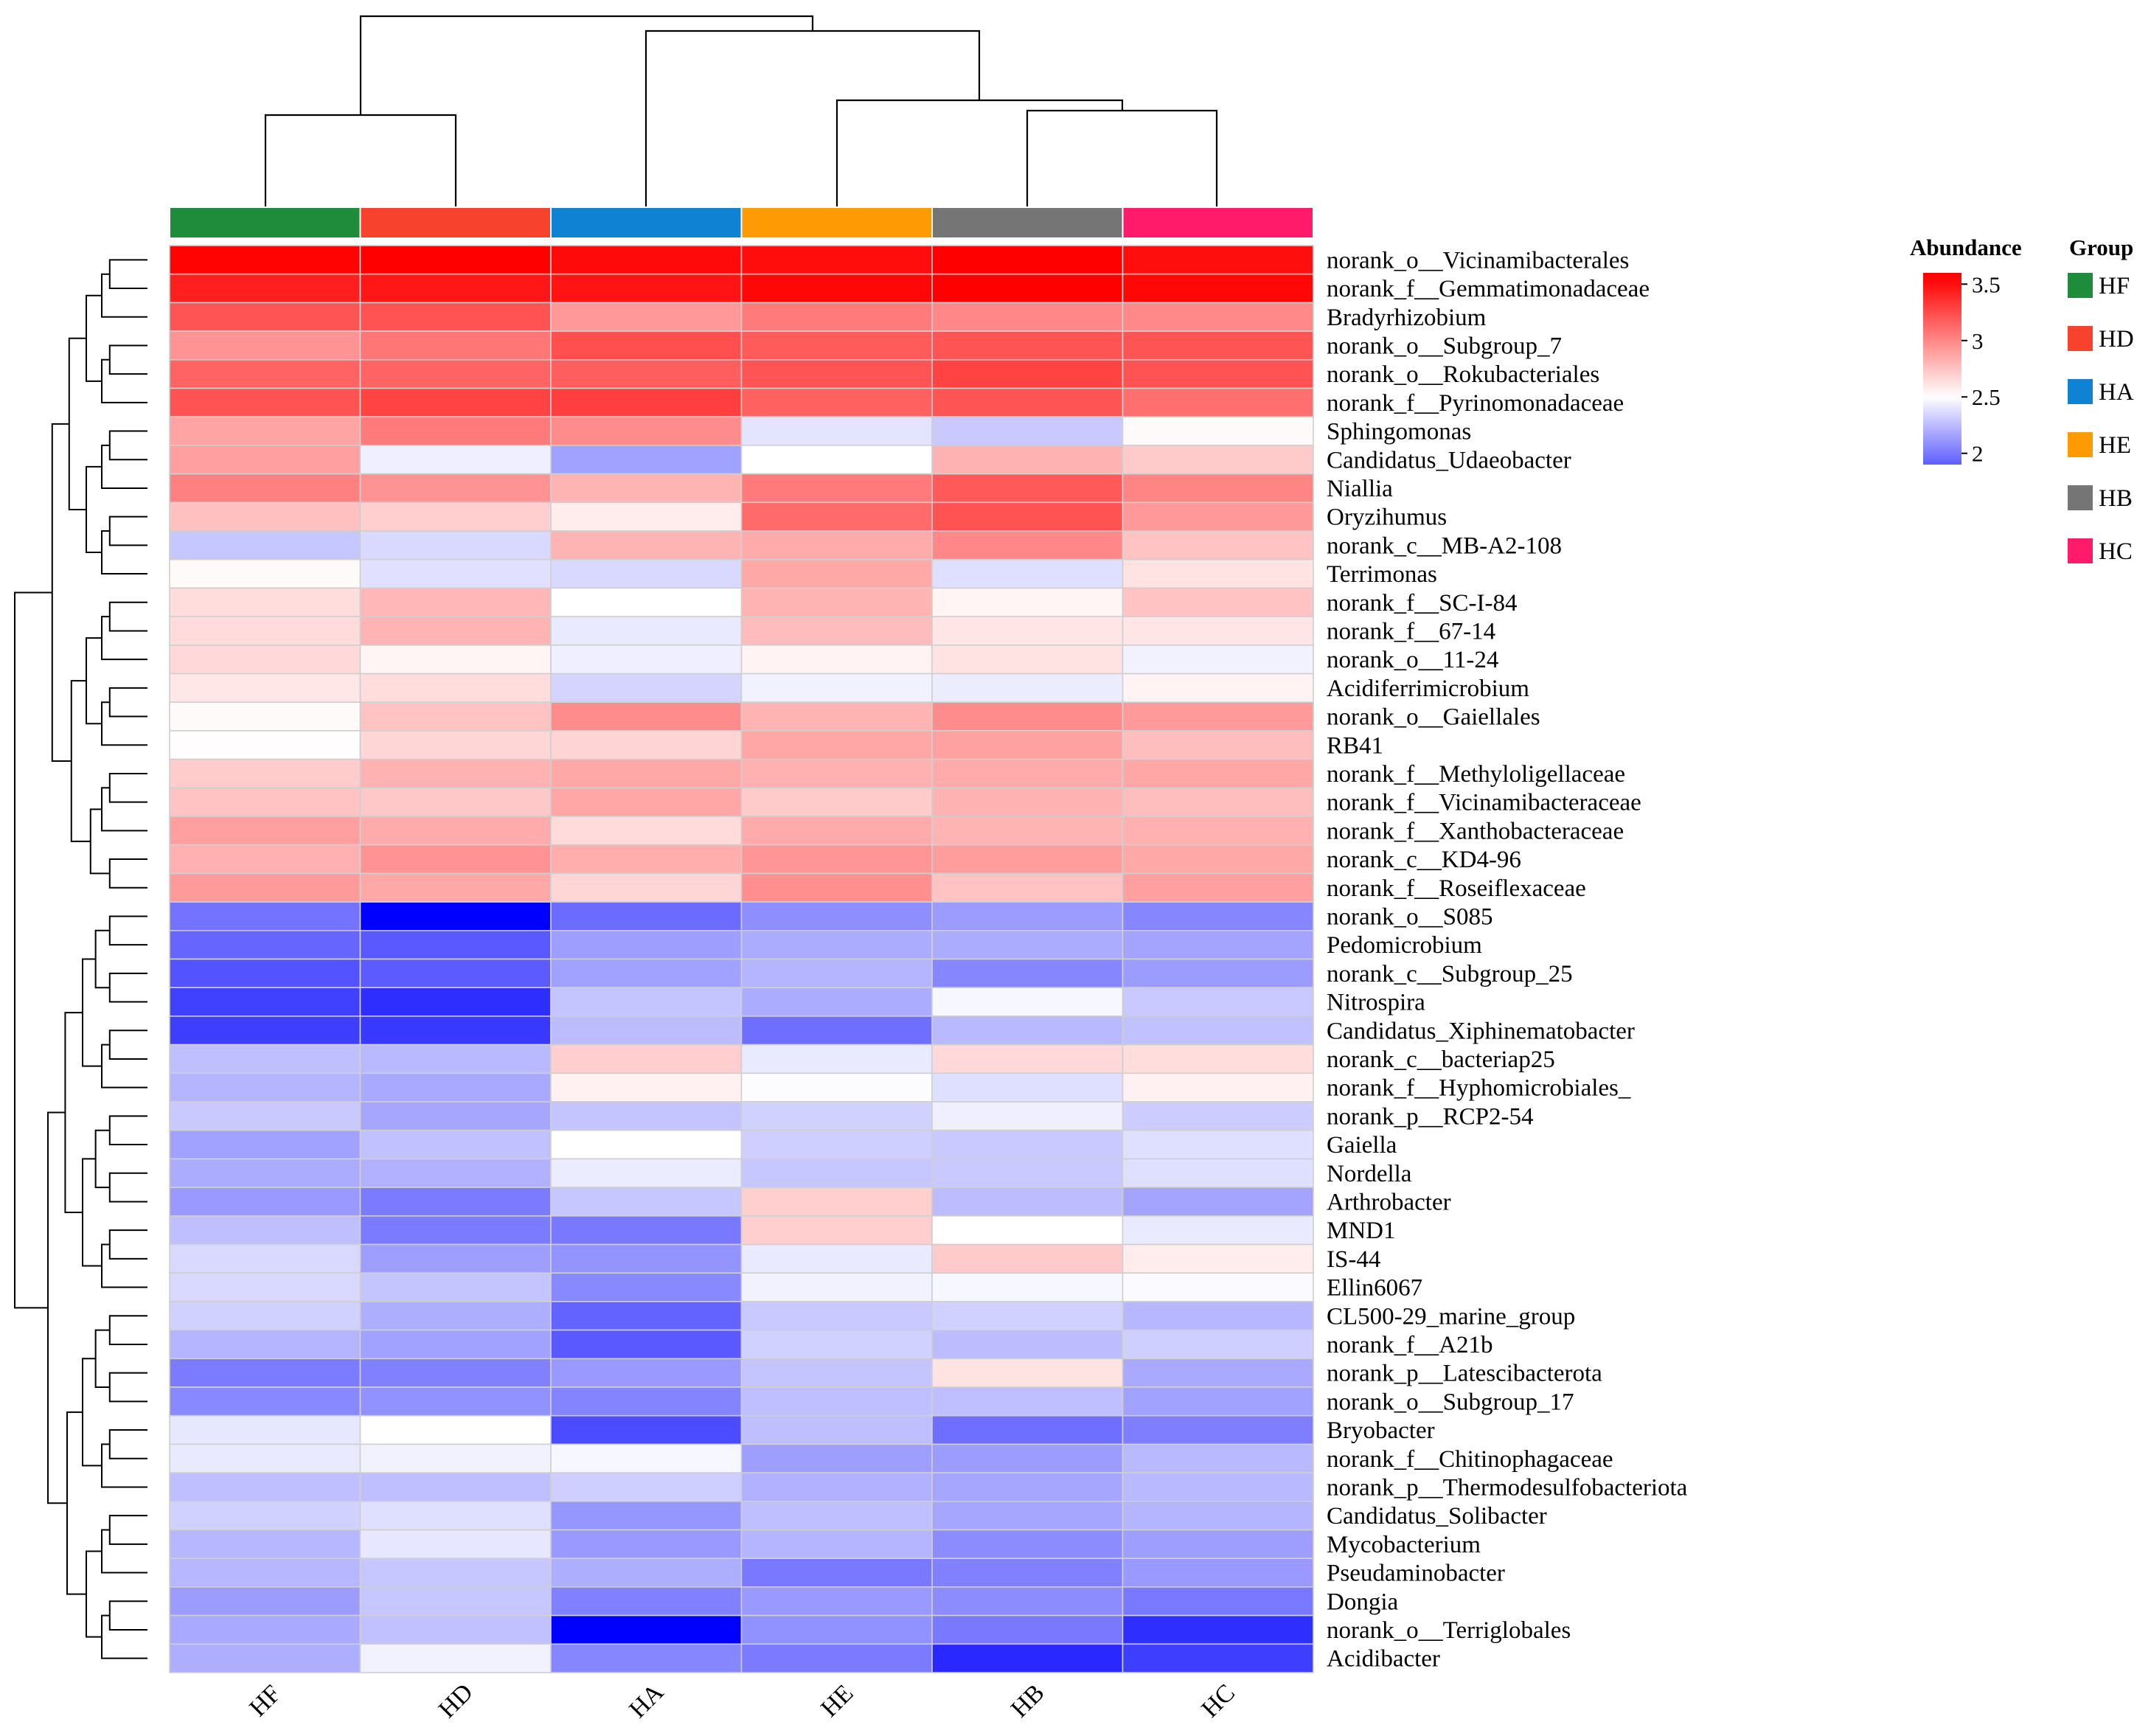  Describe the element at coordinates (741, 112) in the screenshot. I see `column-dendrogram` at that location.